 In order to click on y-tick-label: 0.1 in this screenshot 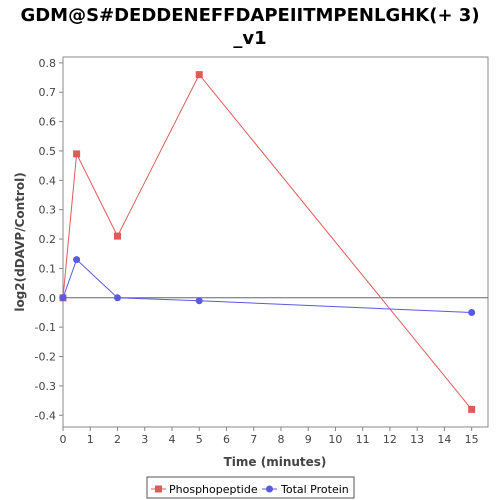, I will do `click(48, 268)`.